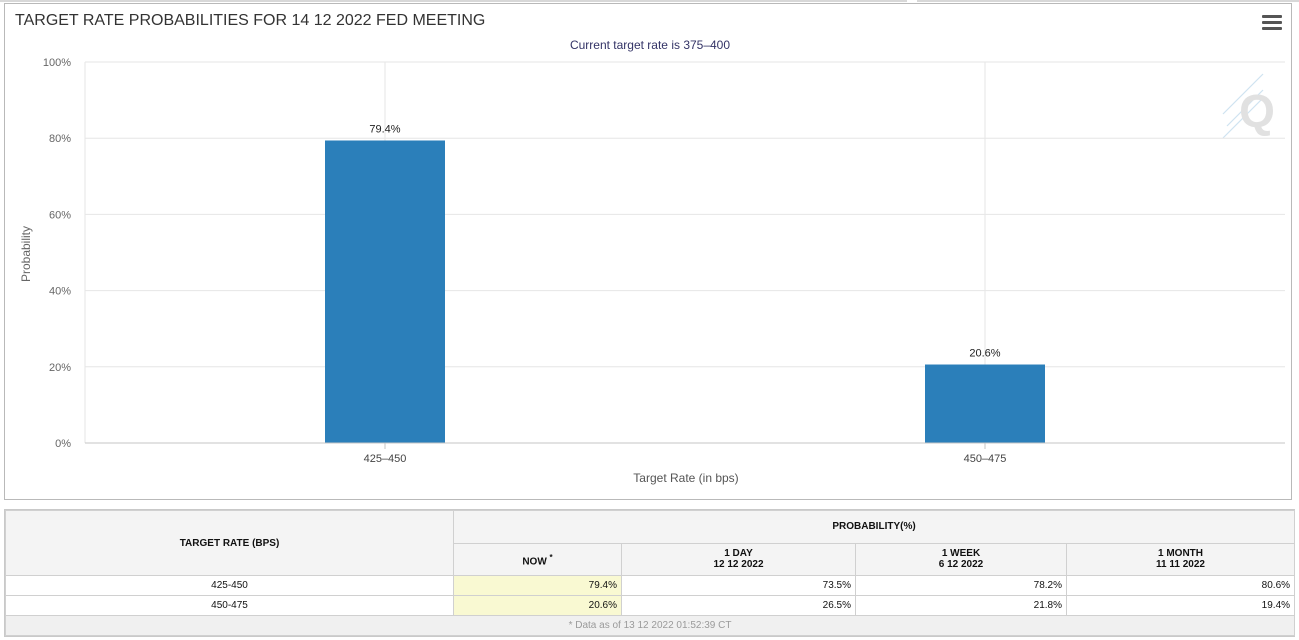  Describe the element at coordinates (60, 215) in the screenshot. I see `y-tick-label: 60%` at that location.